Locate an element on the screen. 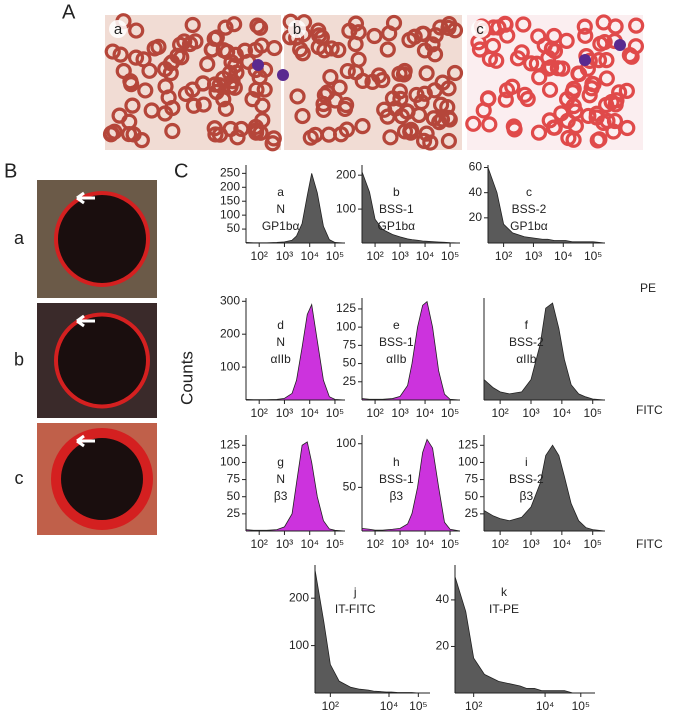 This screenshot has width=675, height=713. image-label: a is located at coordinates (118, 29).